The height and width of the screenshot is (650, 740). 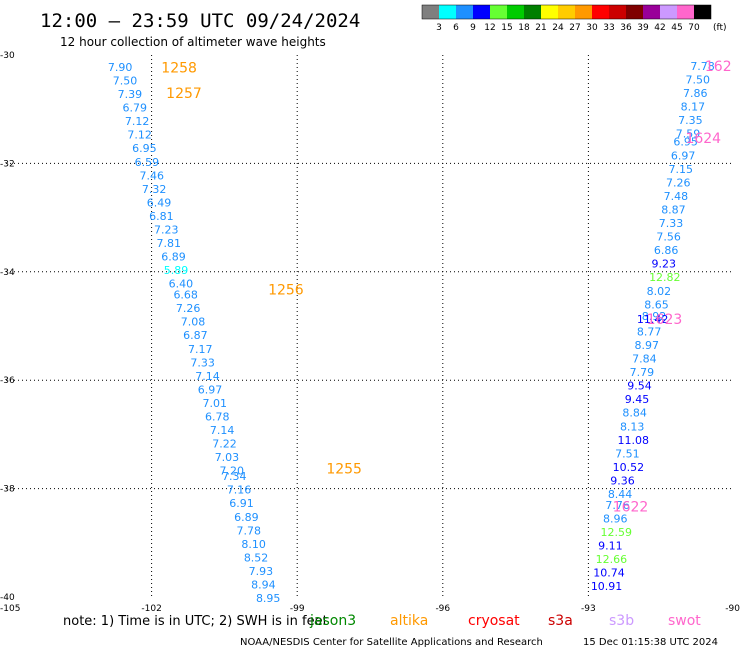 What do you see at coordinates (168, 243) in the screenshot?
I see `west-track-value: 7.81` at bounding box center [168, 243].